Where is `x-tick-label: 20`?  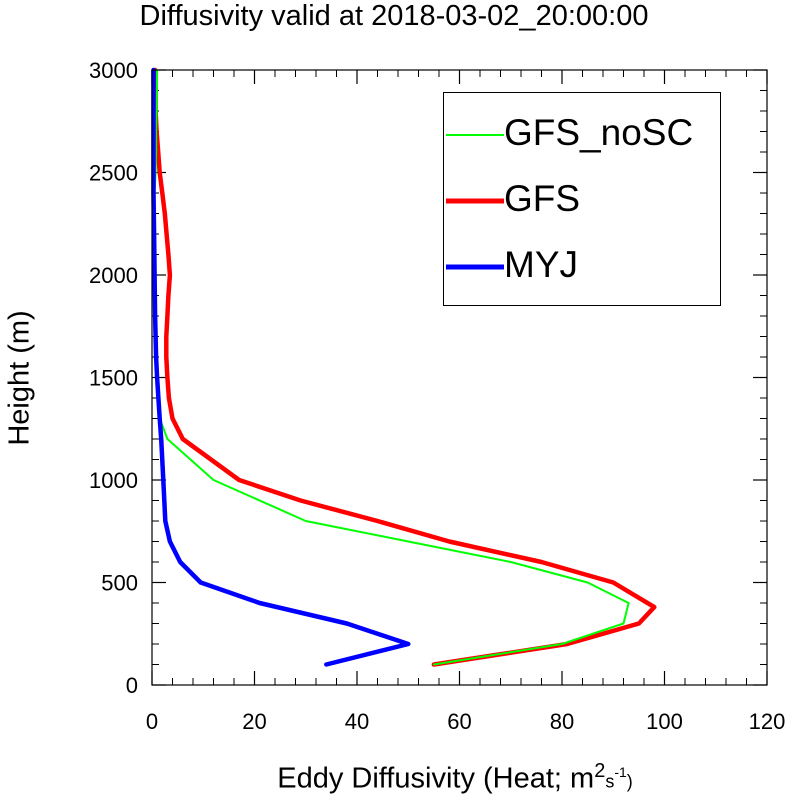
x-tick-label: 20 is located at coordinates (254, 721).